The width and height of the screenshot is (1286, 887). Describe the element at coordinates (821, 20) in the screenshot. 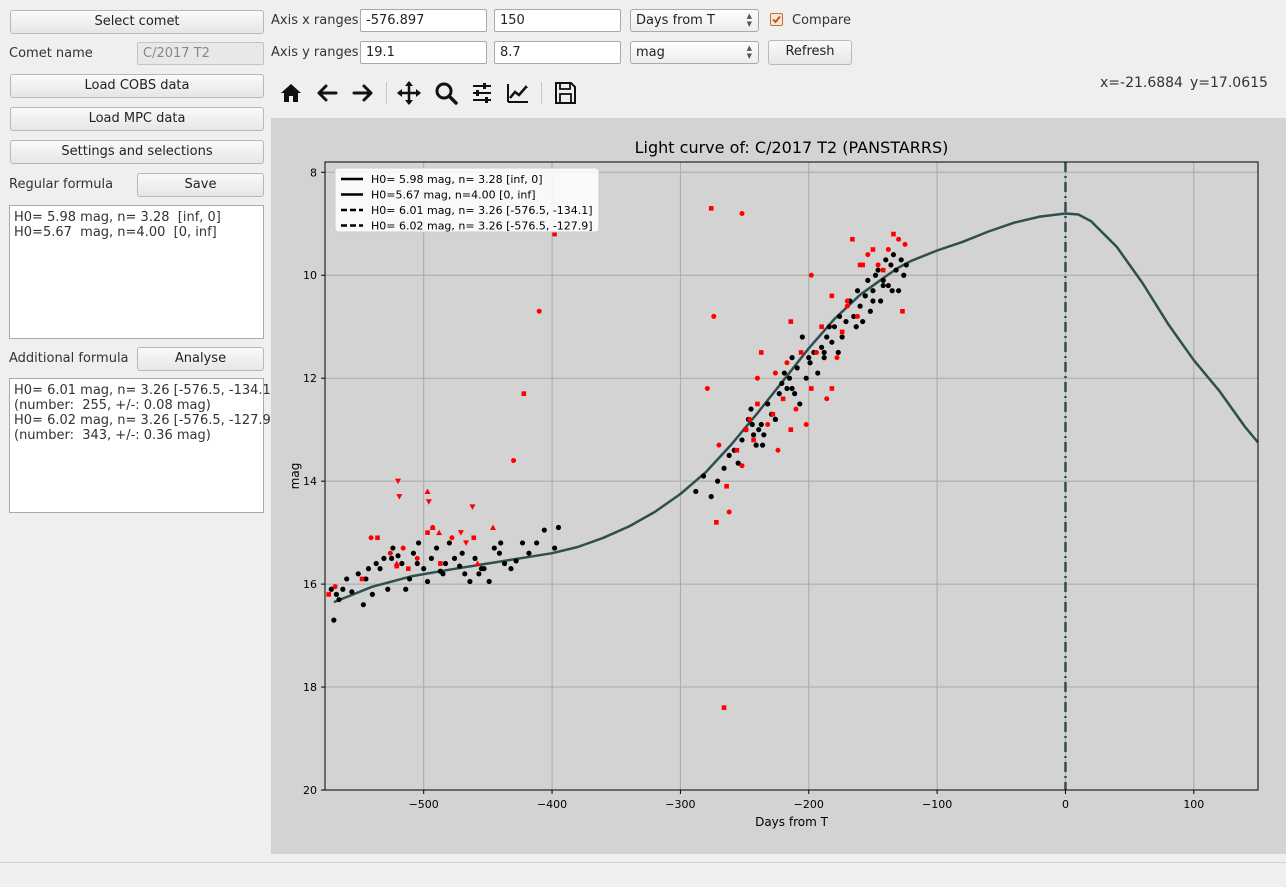

I see `compare-label: Compare` at that location.